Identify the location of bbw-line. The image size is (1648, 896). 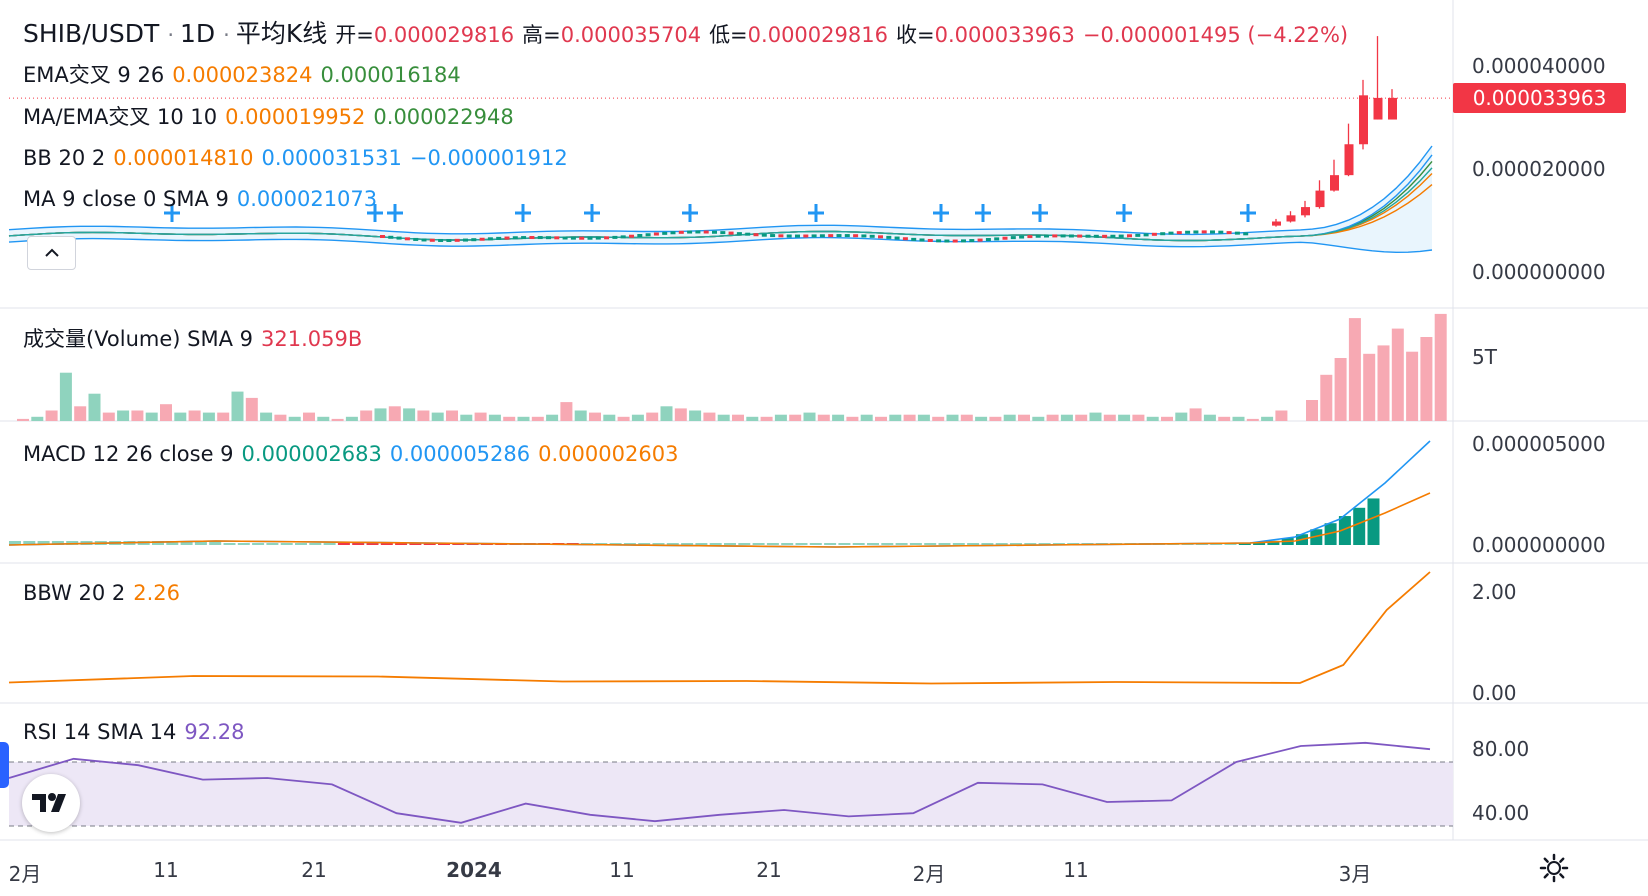
(719, 628).